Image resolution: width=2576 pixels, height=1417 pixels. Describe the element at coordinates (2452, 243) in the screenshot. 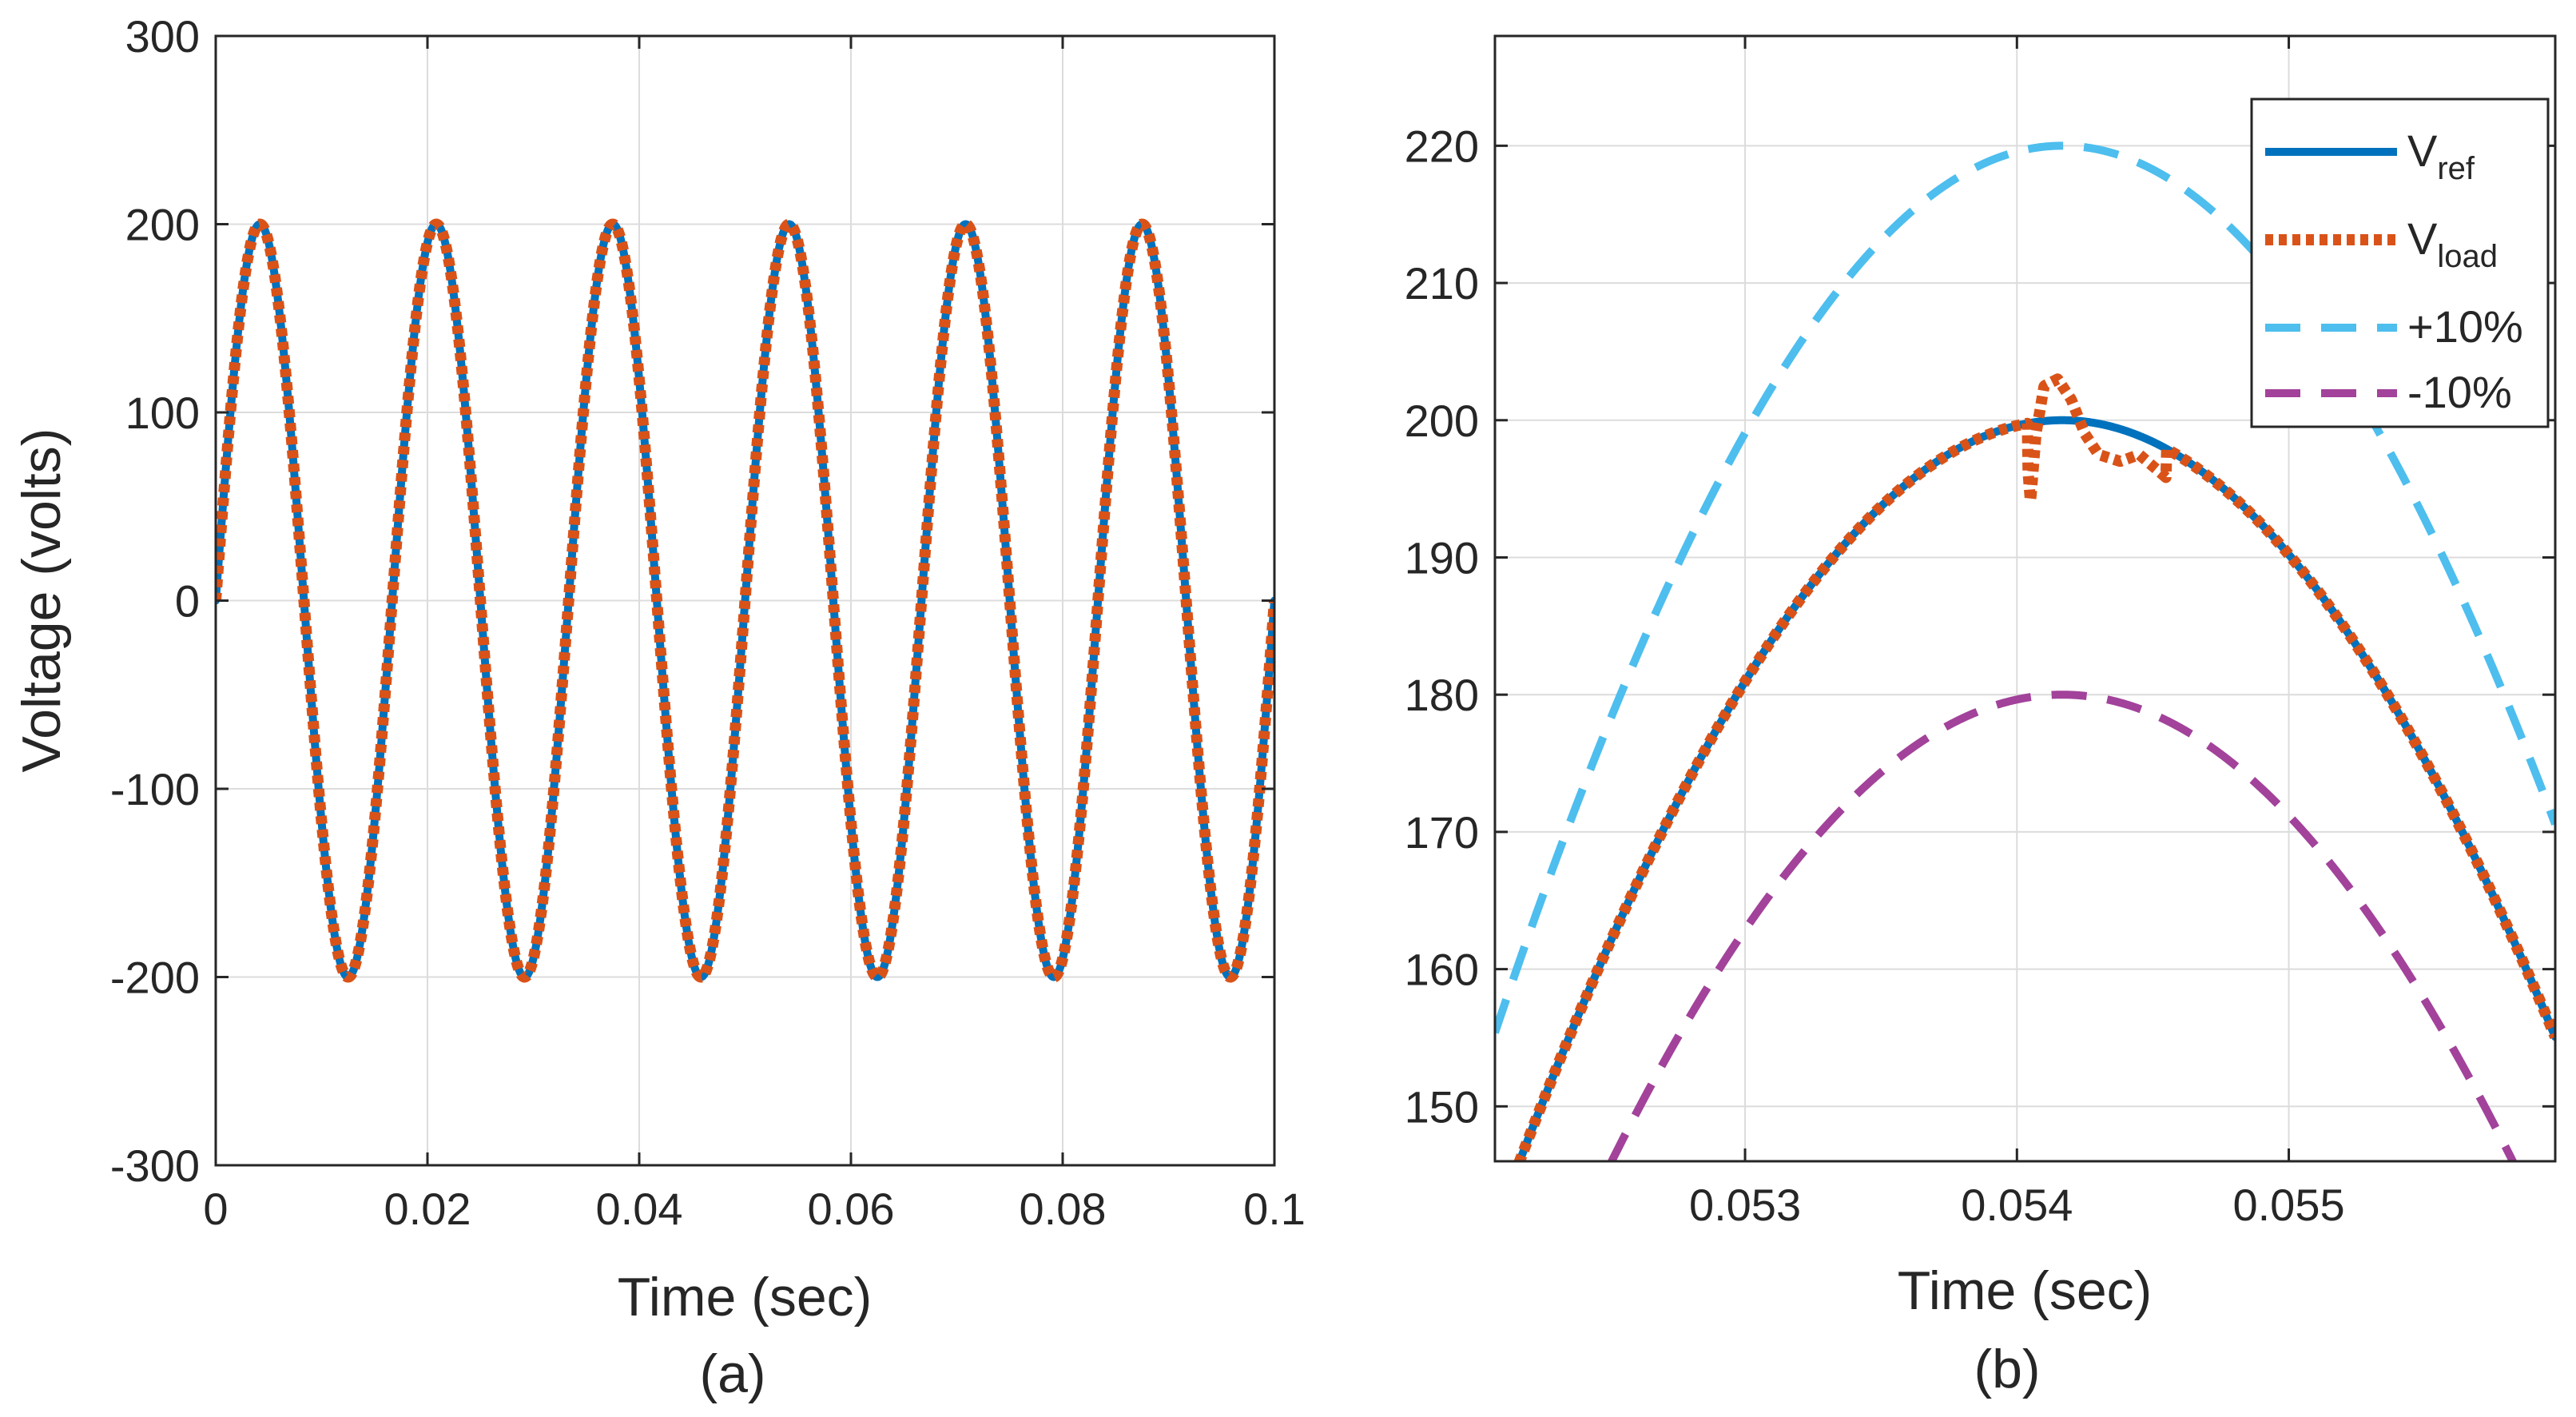

I see `legend-label-vload: Vload` at that location.